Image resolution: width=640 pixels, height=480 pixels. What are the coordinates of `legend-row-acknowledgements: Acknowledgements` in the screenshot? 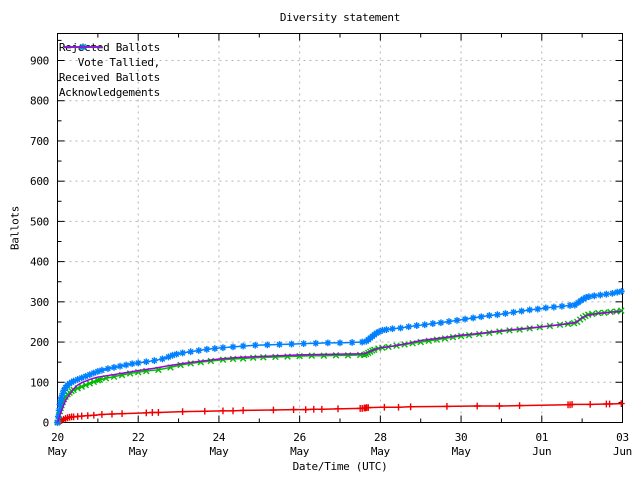 It's located at (108, 73).